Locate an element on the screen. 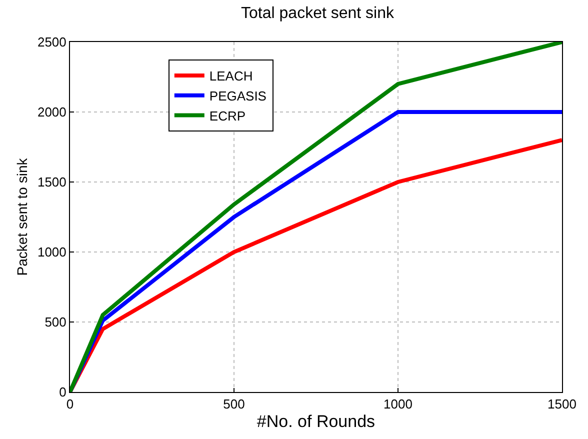 The image size is (588, 439). y-tick-label: 2500 is located at coordinates (51, 42).